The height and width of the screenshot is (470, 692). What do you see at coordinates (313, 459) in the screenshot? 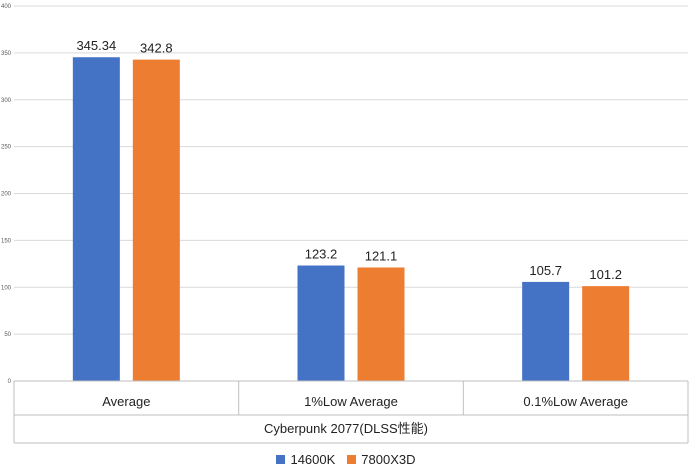
I see `legend-label: 14600K` at bounding box center [313, 459].